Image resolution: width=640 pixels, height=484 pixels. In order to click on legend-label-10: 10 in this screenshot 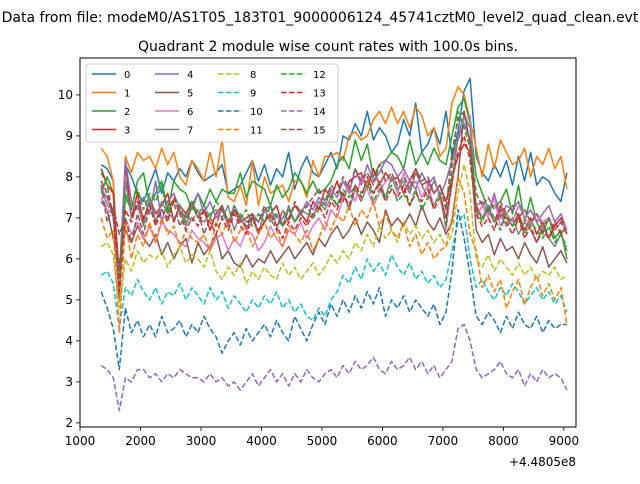, I will do `click(256, 112)`.